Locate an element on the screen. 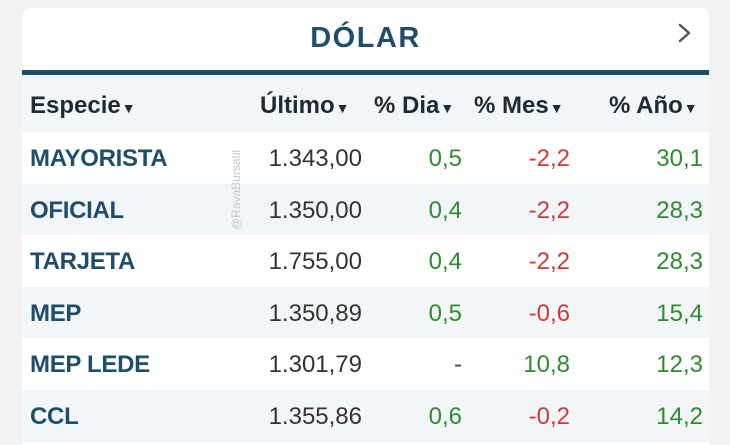  ano-cell: 30,1 is located at coordinates (679, 158).